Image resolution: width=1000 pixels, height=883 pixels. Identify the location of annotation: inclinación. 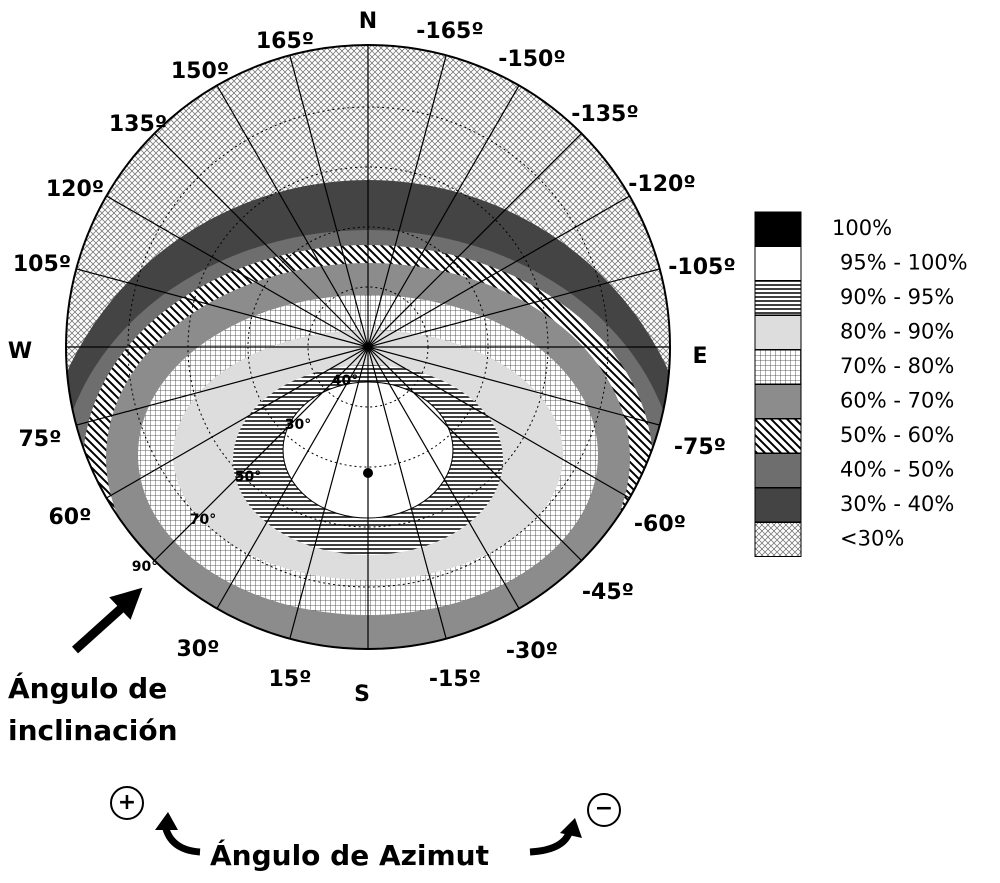
(93, 730).